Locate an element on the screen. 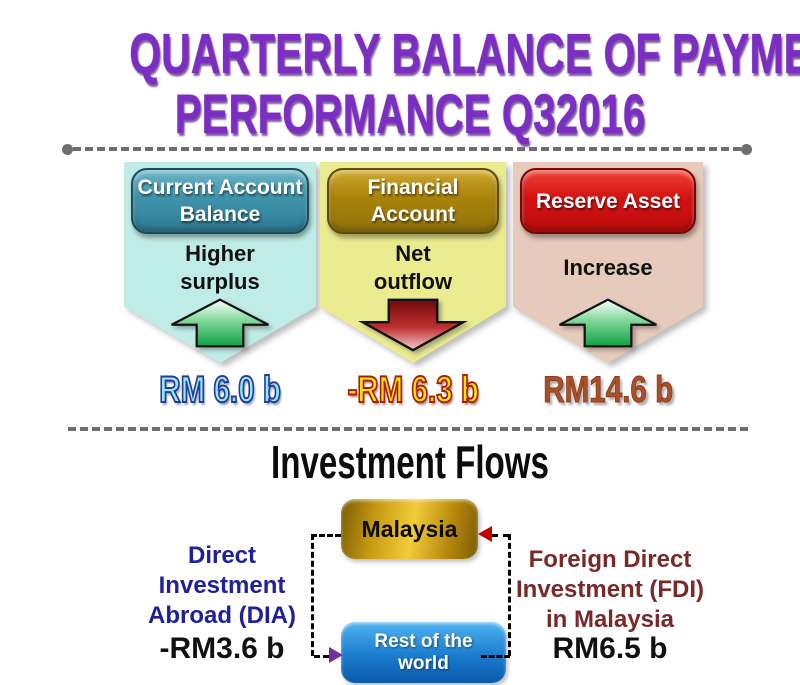 This screenshot has width=800, height=685. title-line-1: QUARTERLY BALANCE OF PAYMENTS is located at coordinates (464, 54).